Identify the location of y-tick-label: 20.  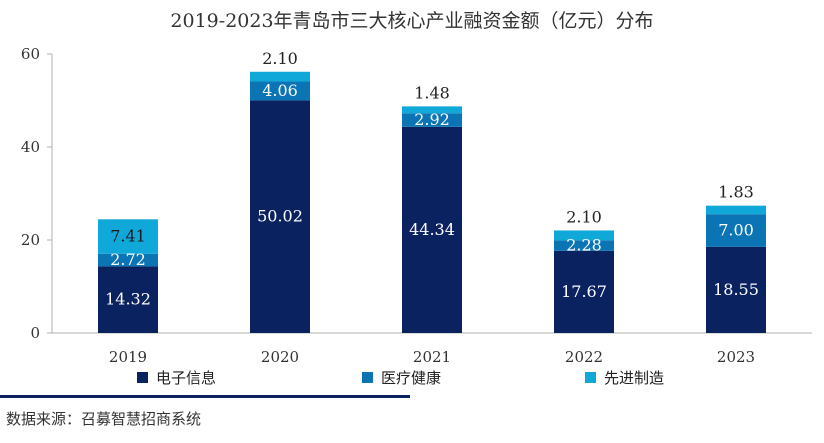
(30, 240).